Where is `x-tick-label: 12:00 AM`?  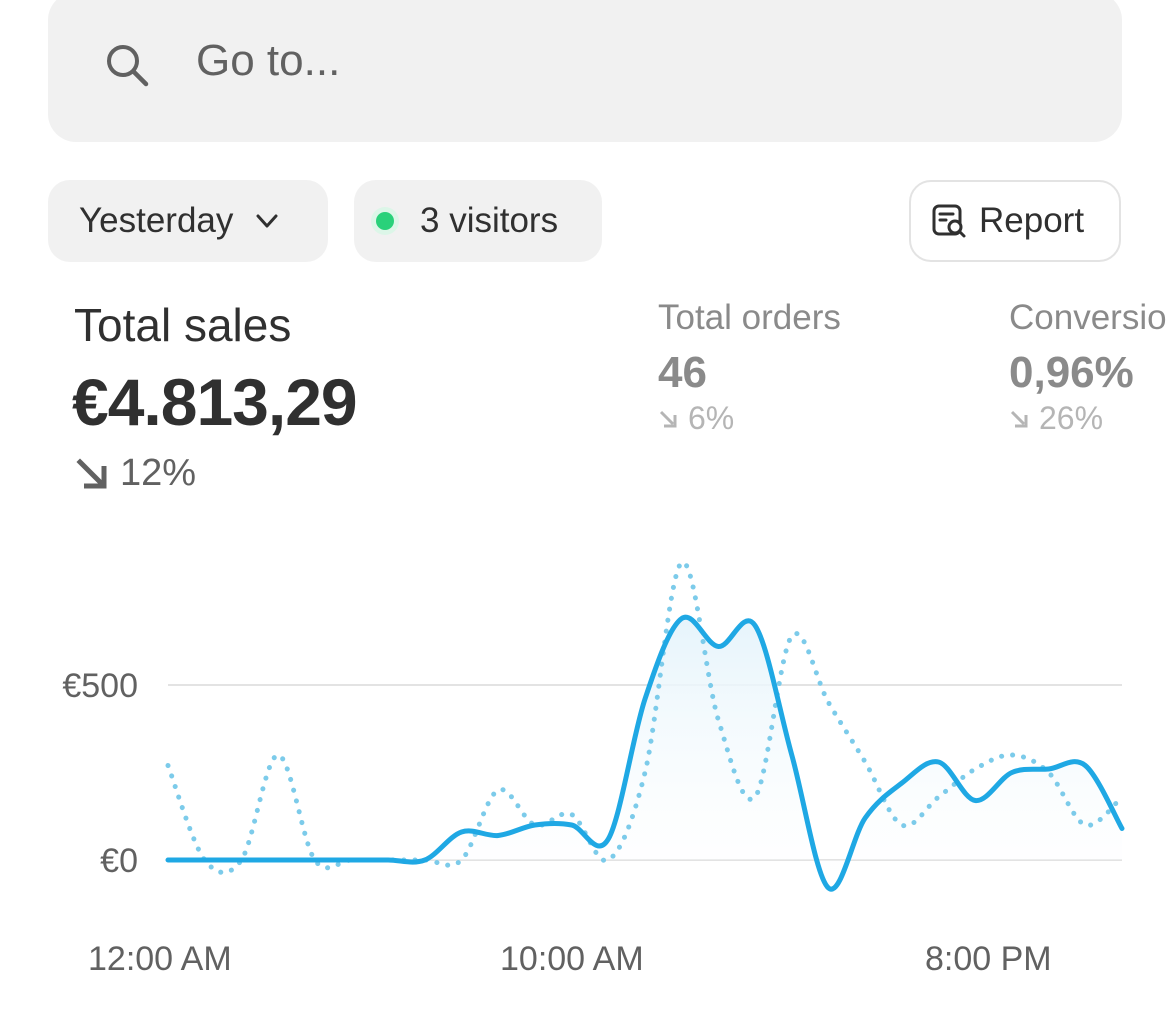
x-tick-label: 12:00 AM is located at coordinates (160, 959).